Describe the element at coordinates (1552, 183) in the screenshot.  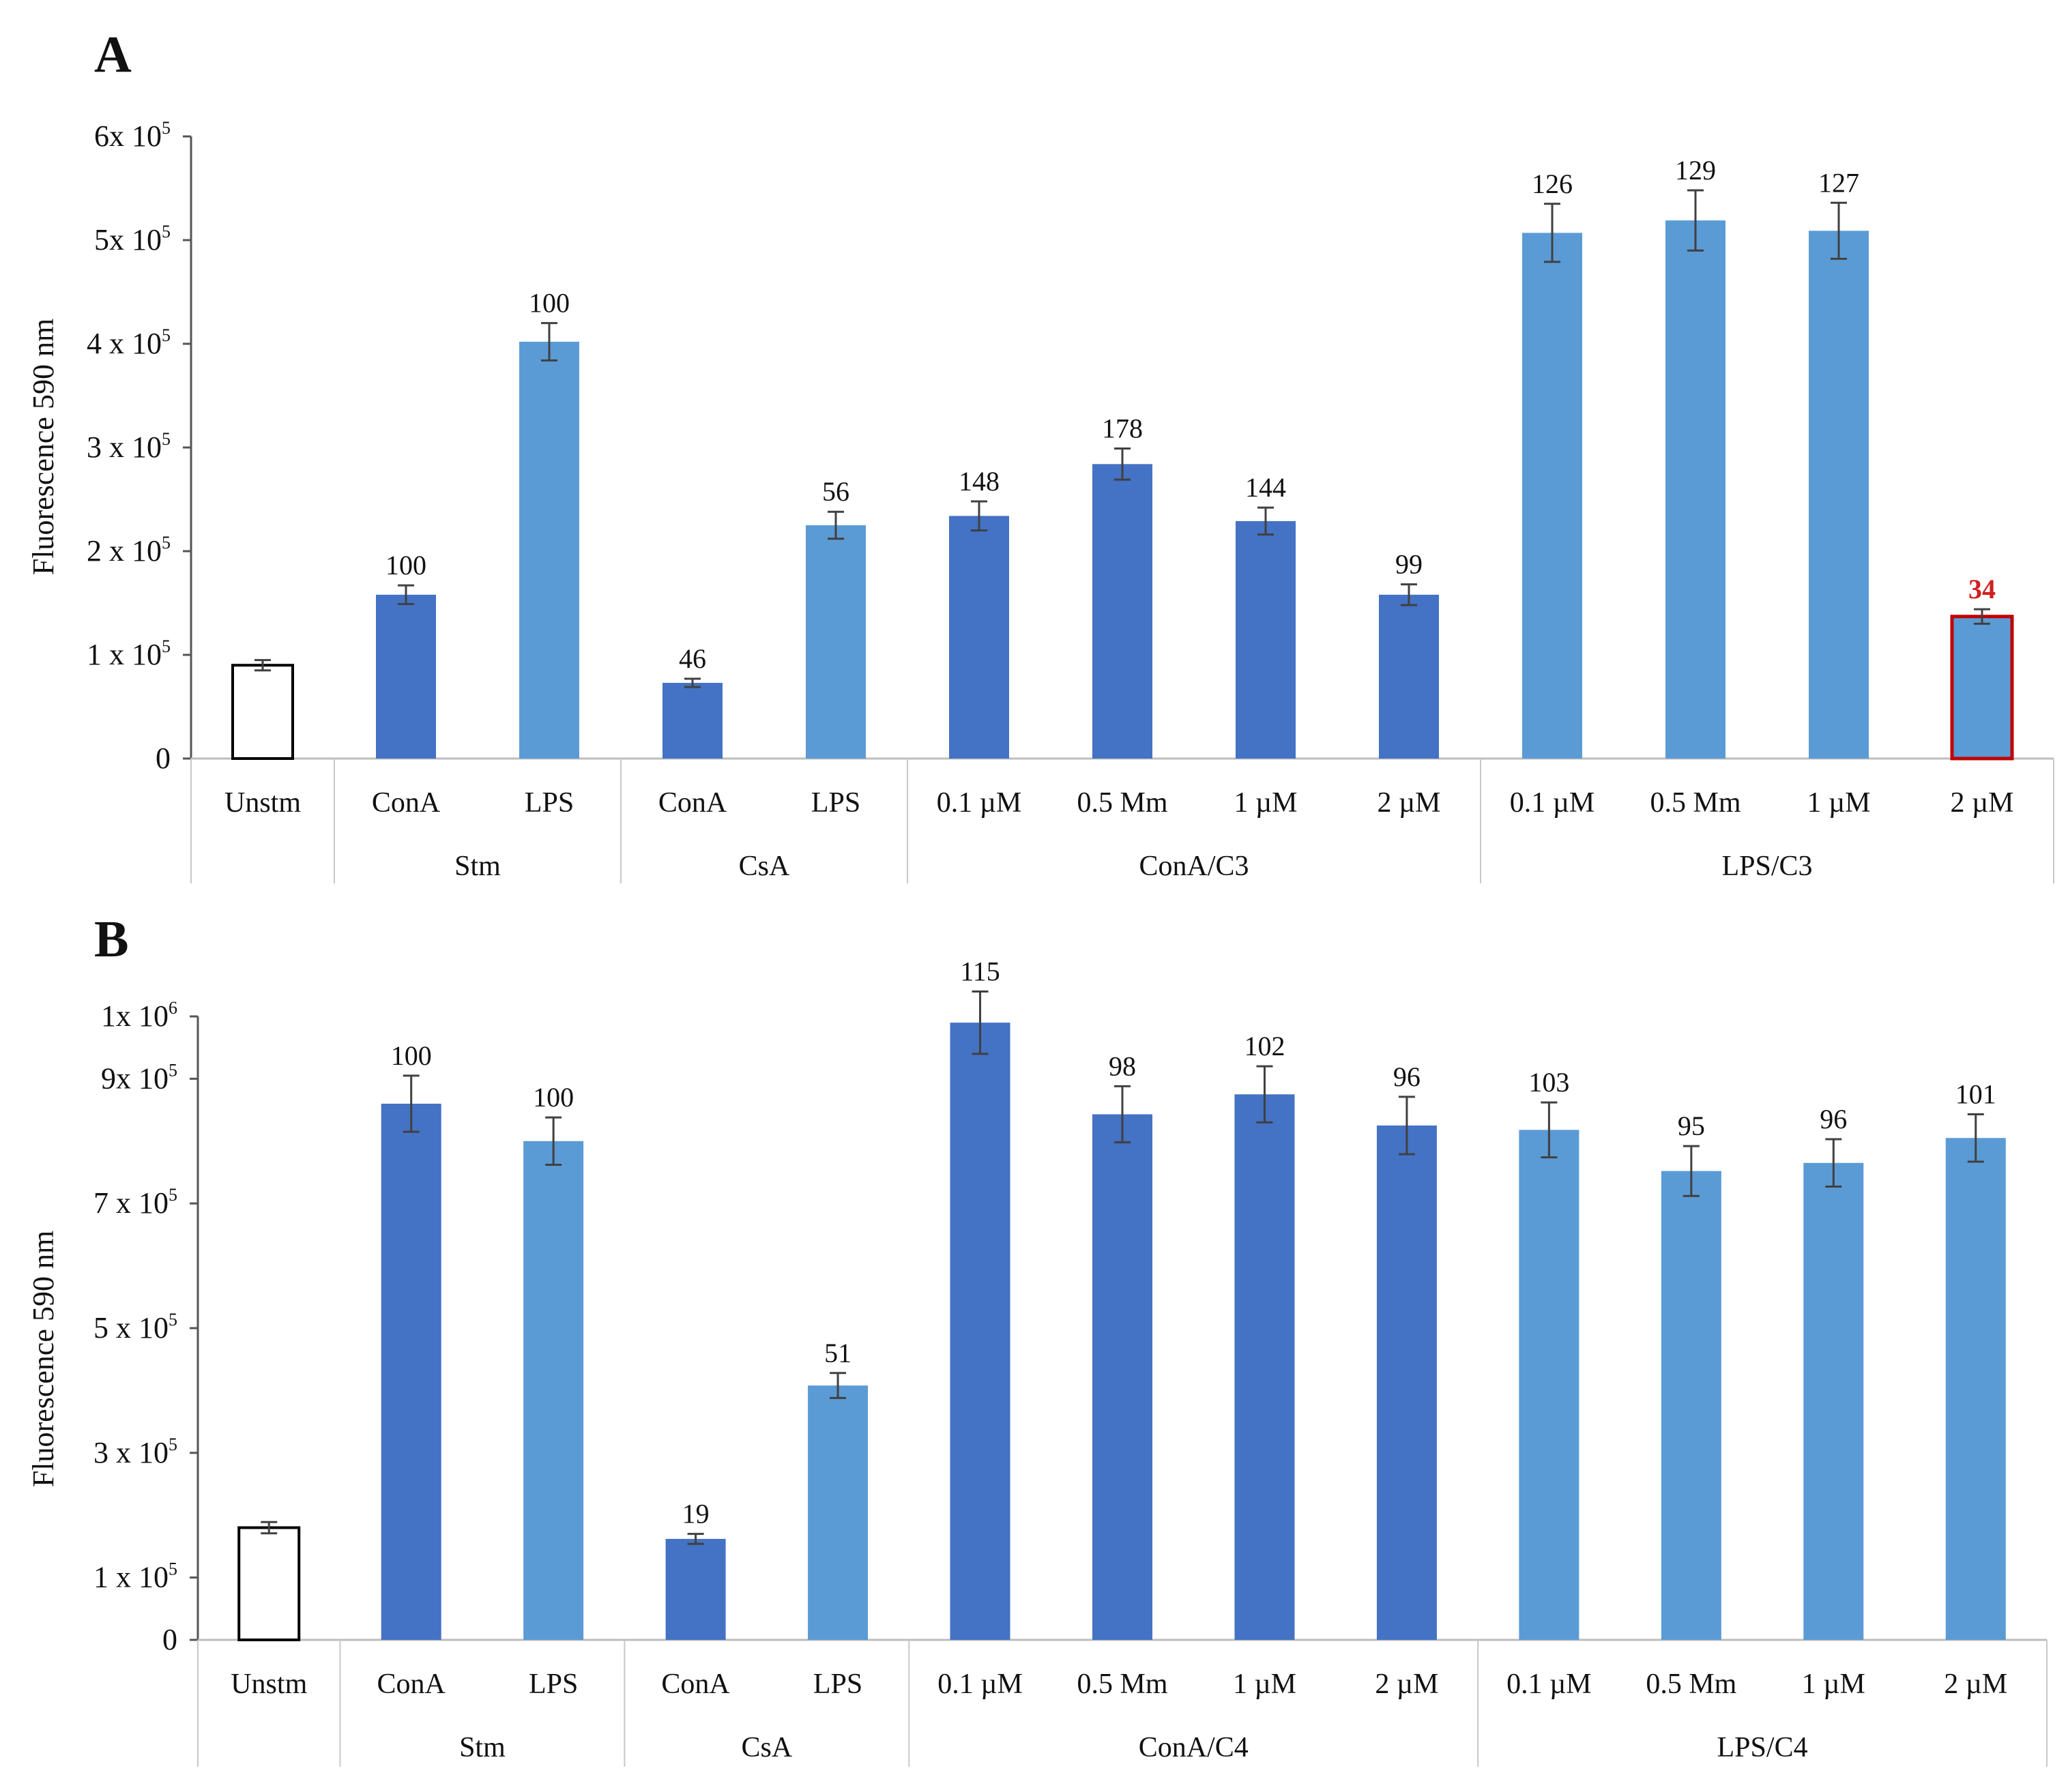
I see `bar-value-label: 126` at that location.